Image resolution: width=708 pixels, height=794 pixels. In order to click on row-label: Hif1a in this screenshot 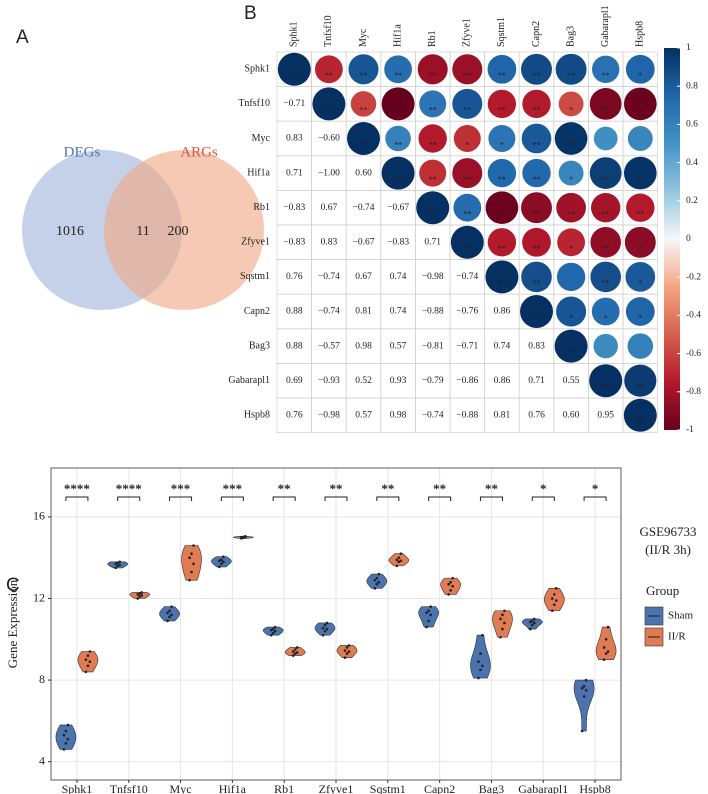, I will do `click(258, 172)`.